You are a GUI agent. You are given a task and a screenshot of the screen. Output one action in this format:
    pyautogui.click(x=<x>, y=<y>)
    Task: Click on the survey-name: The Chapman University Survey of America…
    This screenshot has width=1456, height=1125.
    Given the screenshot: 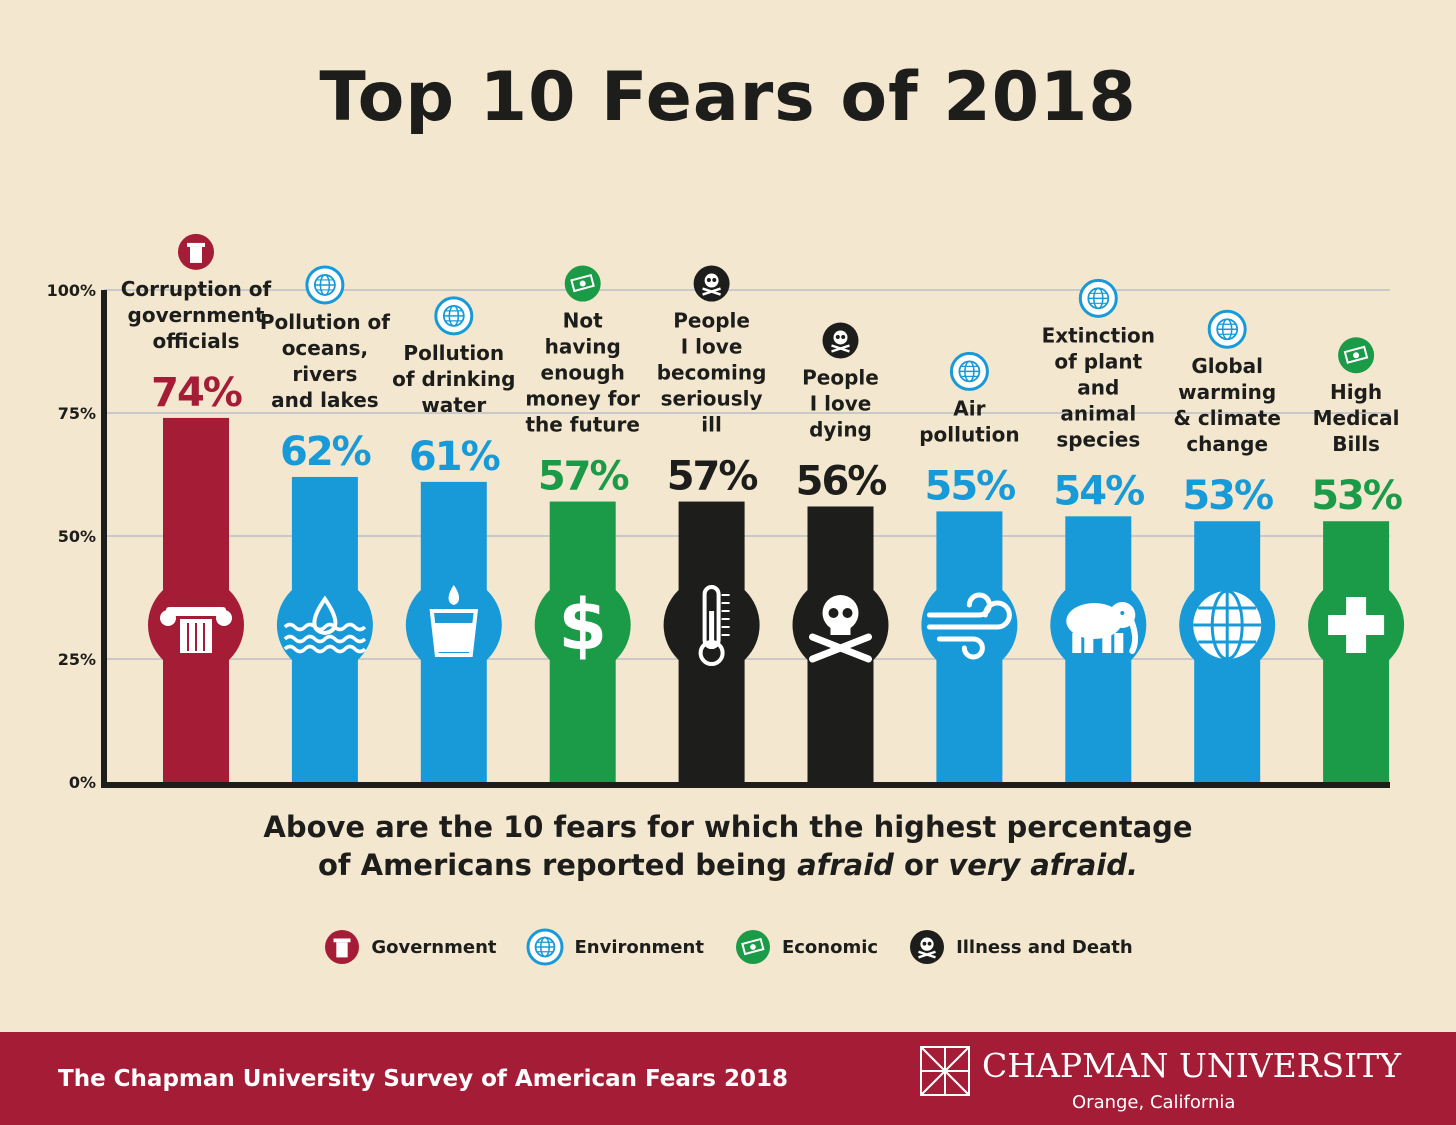 What is the action you would take?
    pyautogui.click(x=423, y=1079)
    